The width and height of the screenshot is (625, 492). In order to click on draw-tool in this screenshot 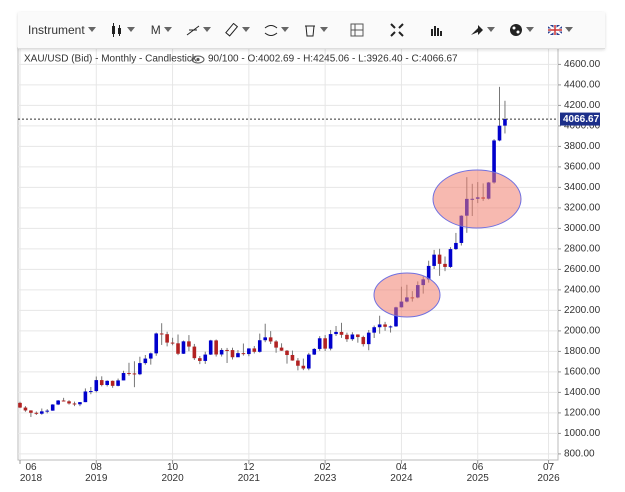, I will do `click(237, 30)`.